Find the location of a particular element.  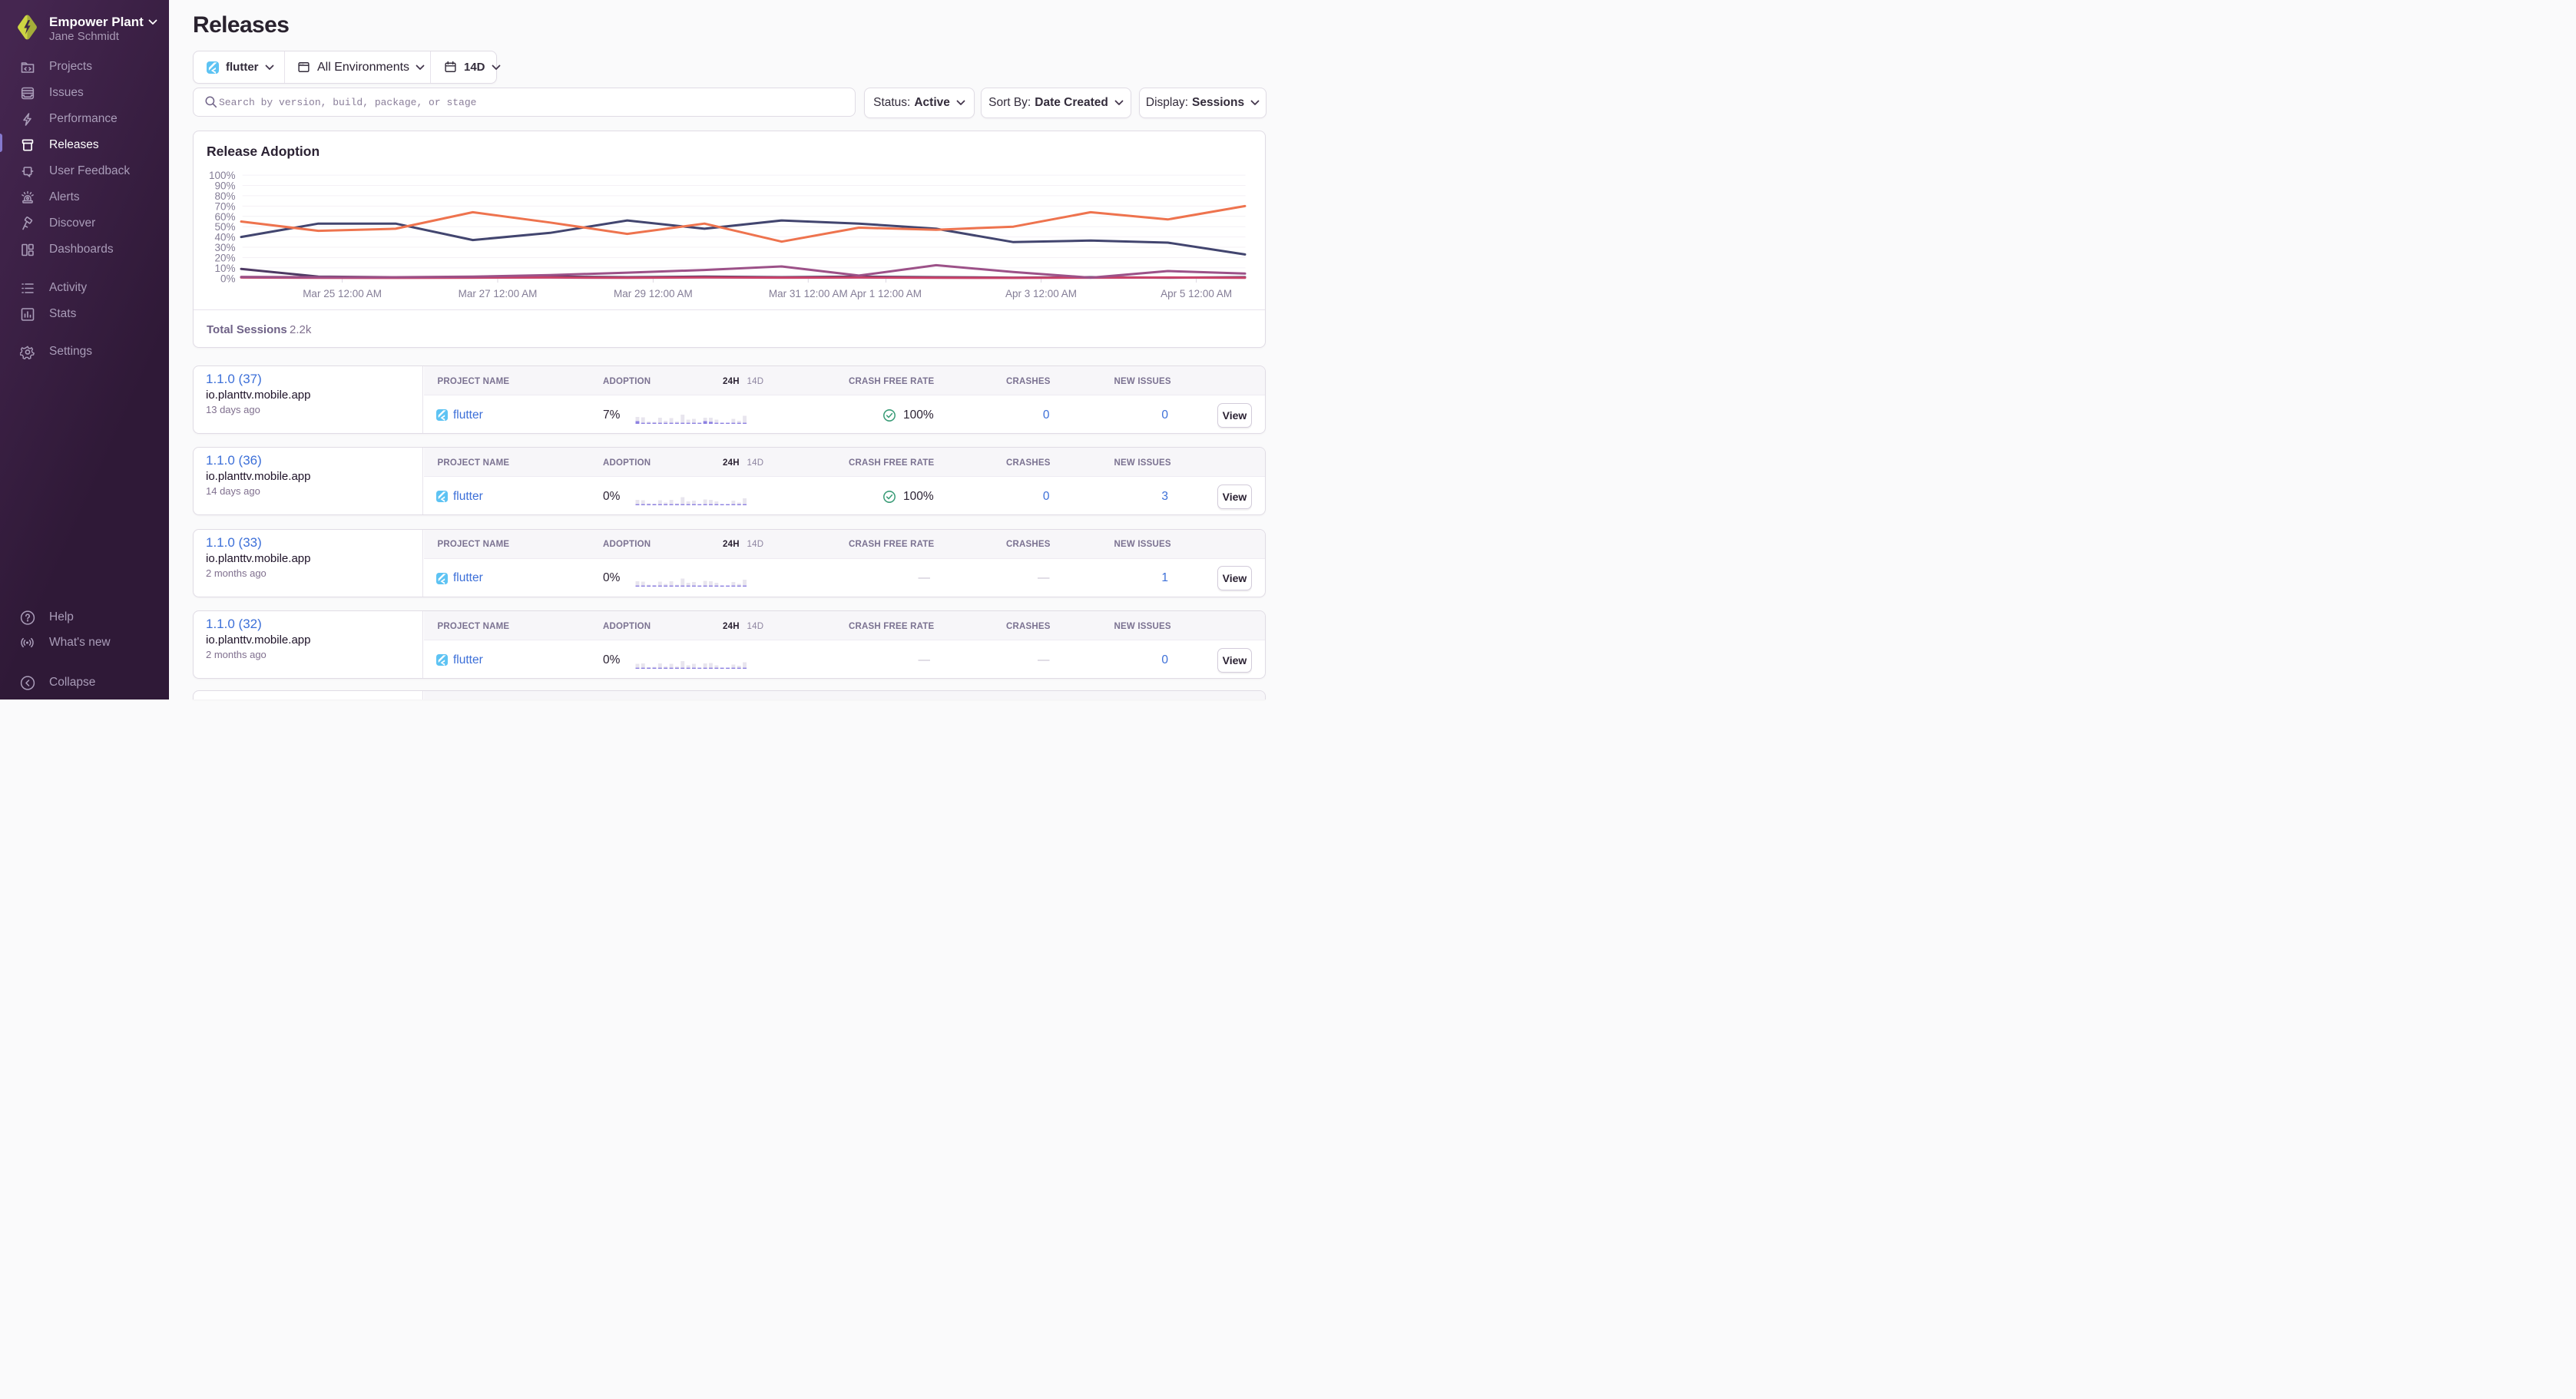

svg-text: Apr 1 12:00 AM is located at coordinates (886, 293).